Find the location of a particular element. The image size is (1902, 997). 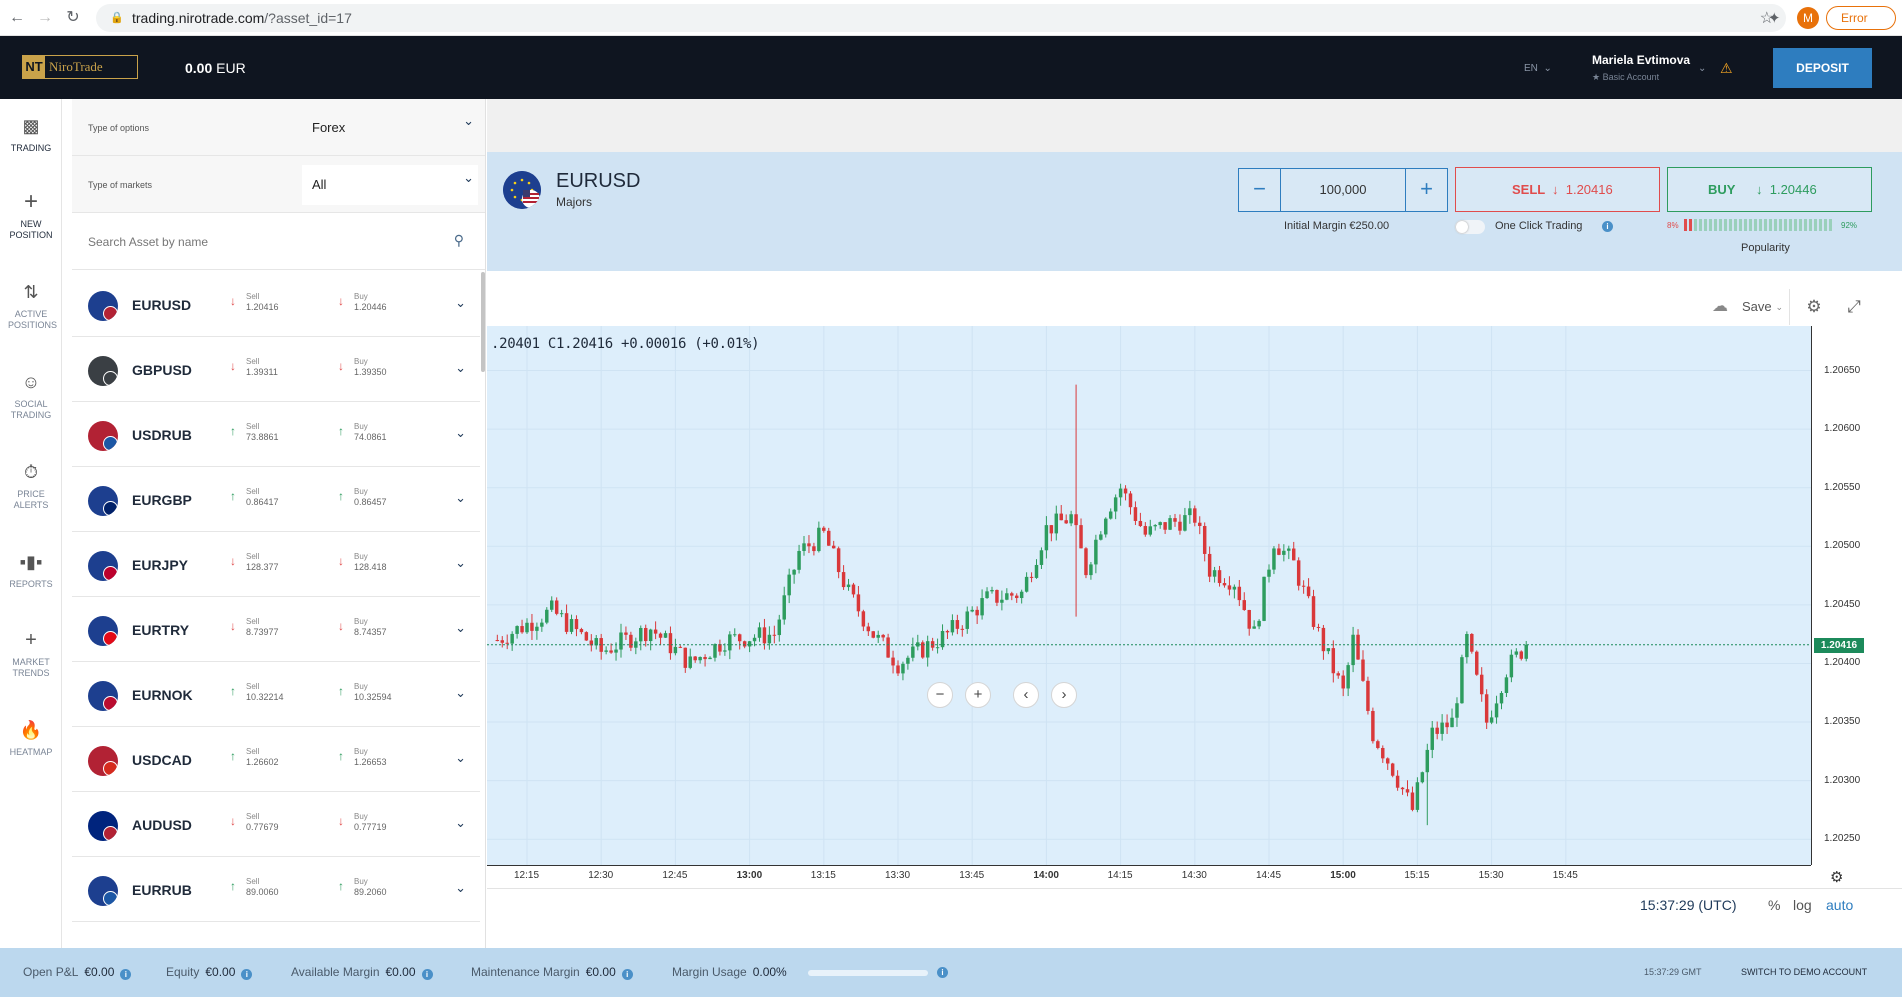

asset-row-eurusd: EURUSD ↓ Sell 1.20416 ↓ Buy 1.20446 ⌄ is located at coordinates (276, 304).